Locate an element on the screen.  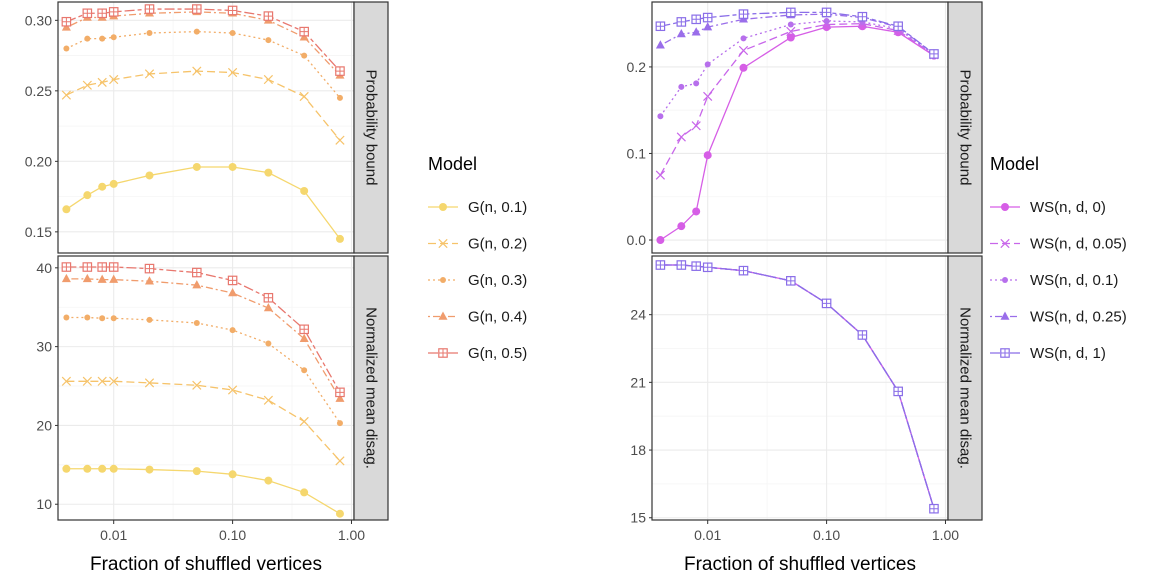
y-tick-label: 0.1 is located at coordinates (637, 153).